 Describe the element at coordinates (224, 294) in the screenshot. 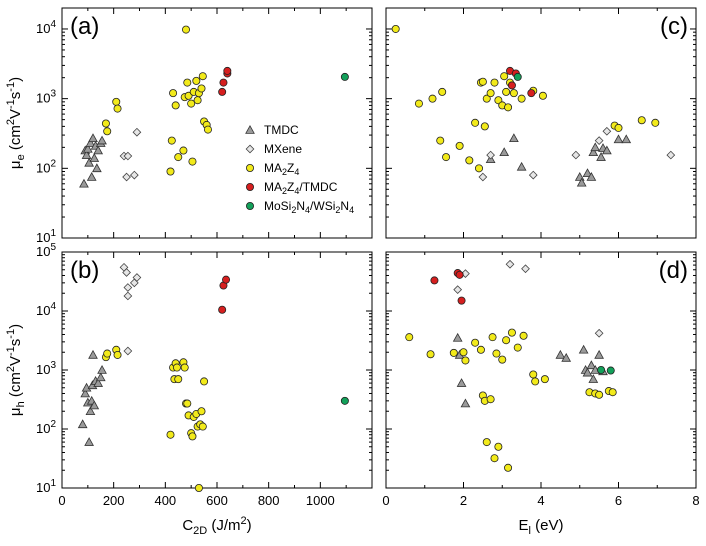

I see `series-ma2z4-tmdc` at that location.